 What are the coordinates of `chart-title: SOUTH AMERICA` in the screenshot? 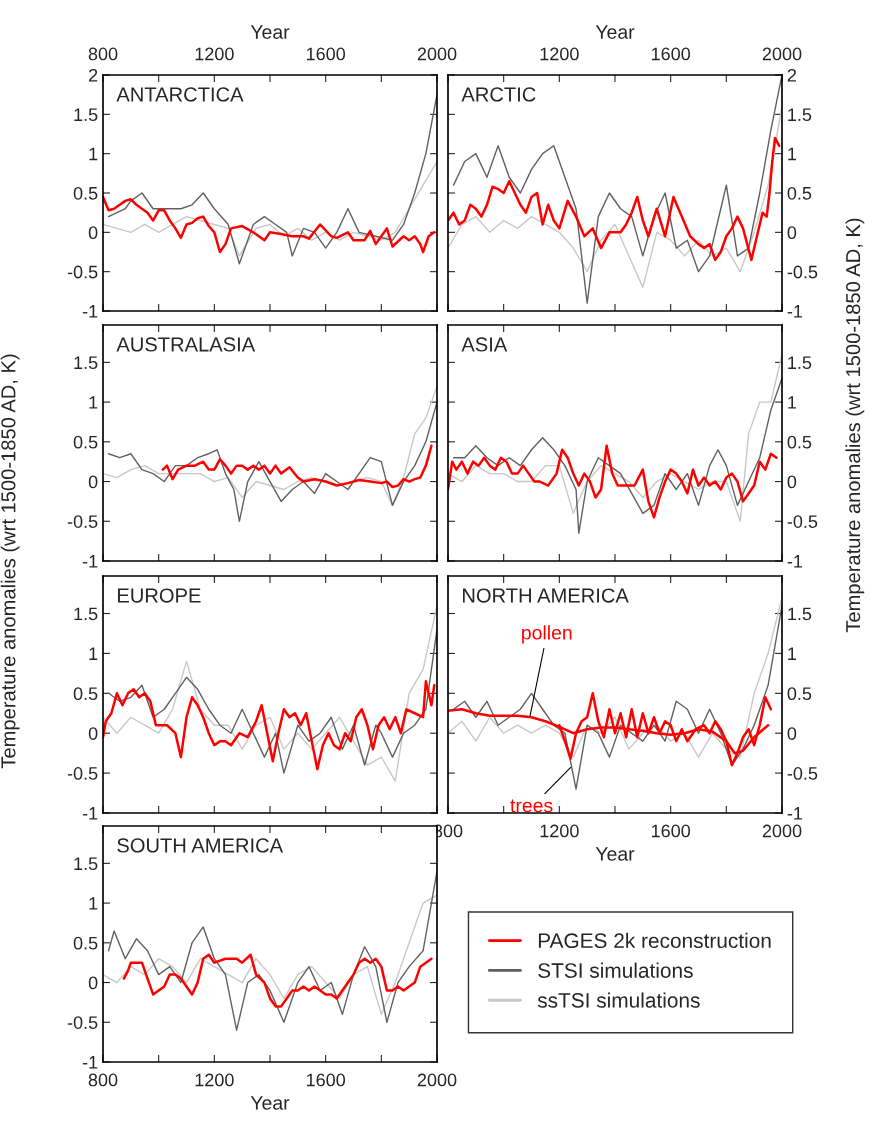 It's located at (200, 845).